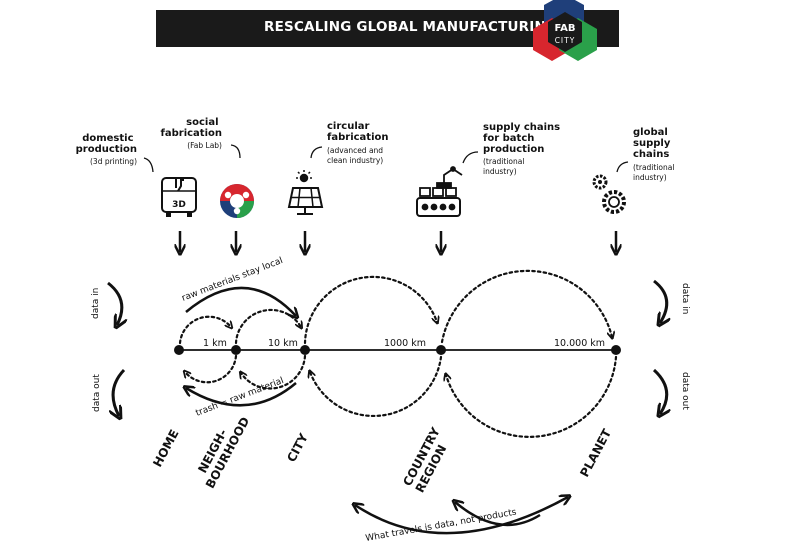 The height and width of the screenshot is (555, 802). What do you see at coordinates (215, 343) in the screenshot?
I see `distance-label: 1 km` at bounding box center [215, 343].